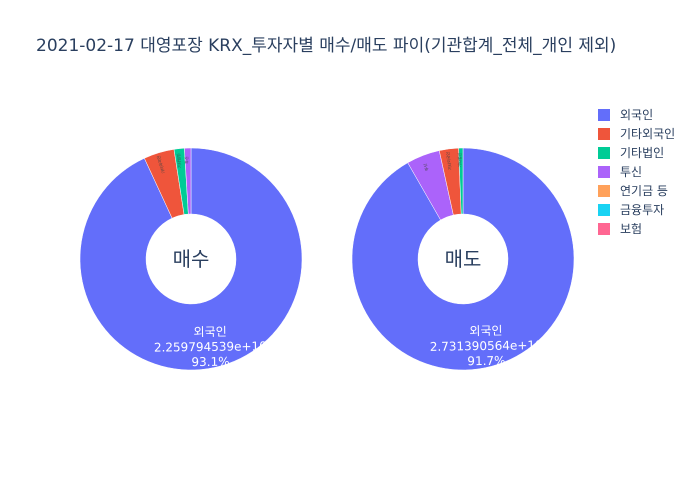 This screenshot has height=500, width=700. Describe the element at coordinates (461, 181) in the screenshot. I see `pie-slice-매도-기타법인` at that location.